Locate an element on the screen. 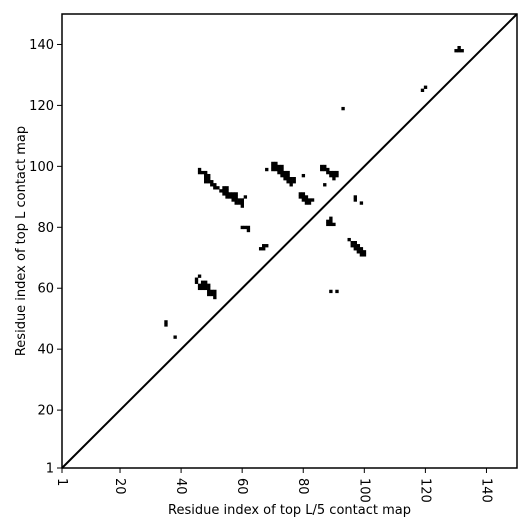  y-tick-label: 120 is located at coordinates (41, 106).